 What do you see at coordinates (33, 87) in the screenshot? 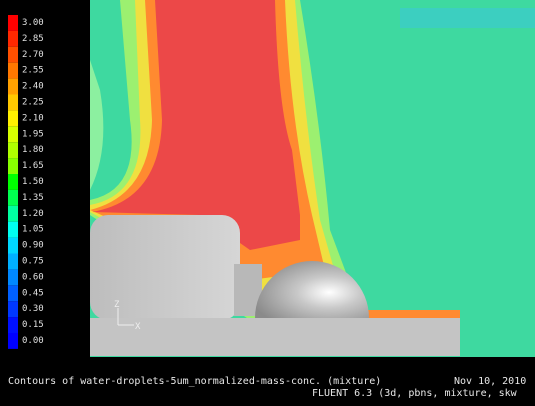
I see `colorbar-label: 2.40` at bounding box center [33, 87].